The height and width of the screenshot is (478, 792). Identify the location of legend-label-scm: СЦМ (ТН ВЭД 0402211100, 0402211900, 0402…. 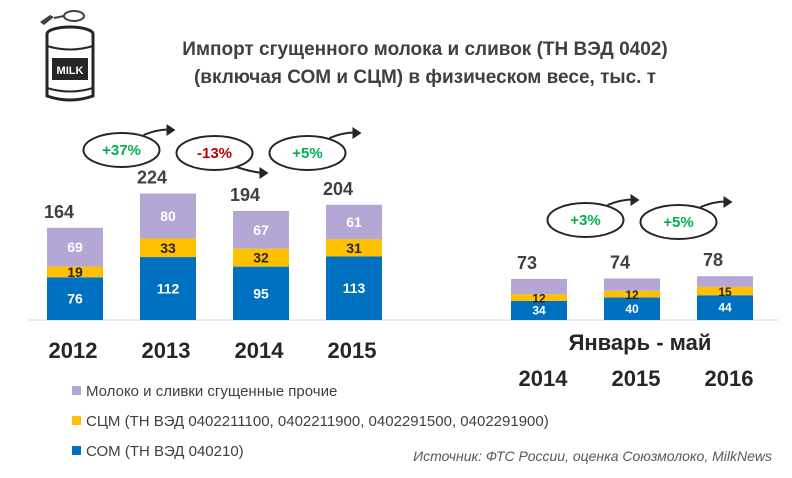
(317, 421).